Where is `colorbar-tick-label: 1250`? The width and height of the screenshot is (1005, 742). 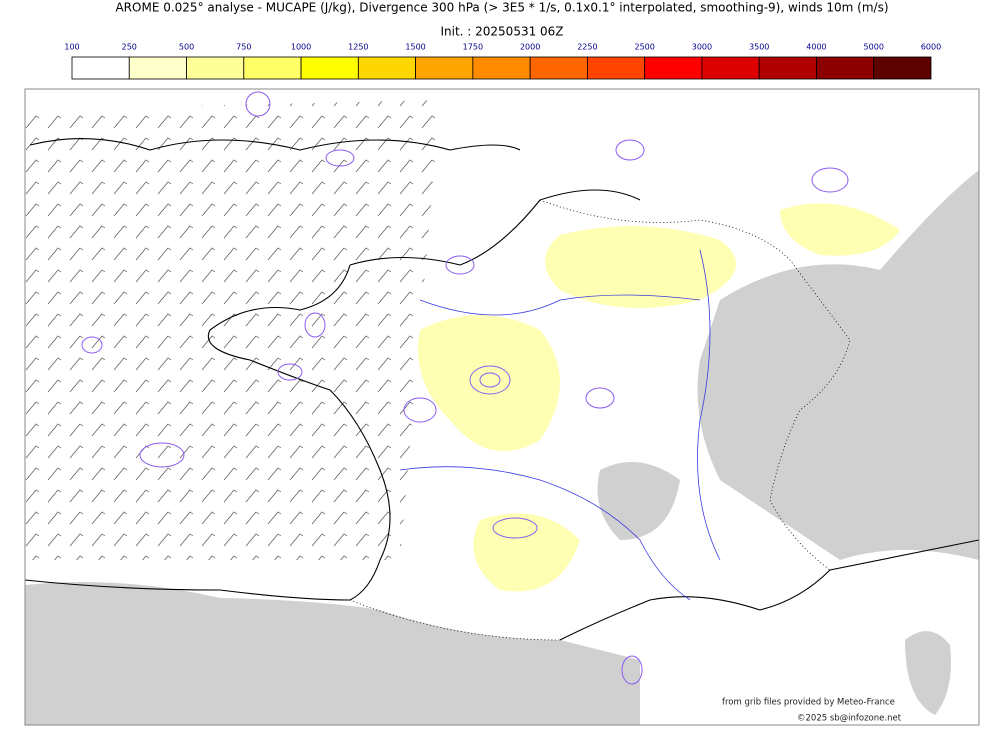
colorbar-tick-label: 1250 is located at coordinates (358, 47).